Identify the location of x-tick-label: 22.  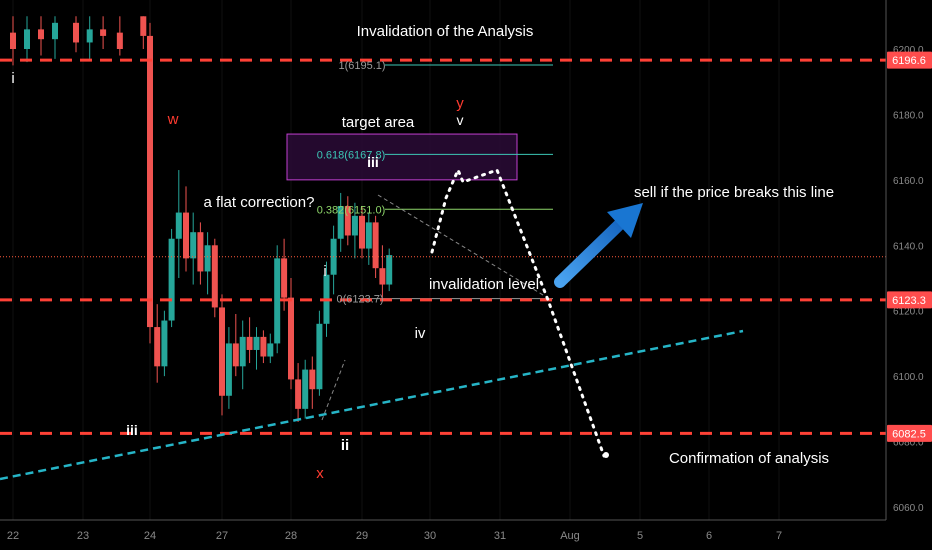
(13, 536).